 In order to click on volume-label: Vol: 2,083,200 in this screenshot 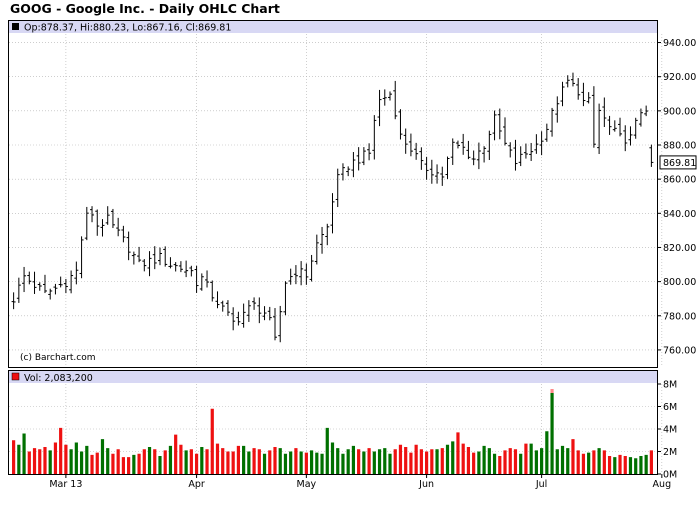, I will do `click(58, 378)`.